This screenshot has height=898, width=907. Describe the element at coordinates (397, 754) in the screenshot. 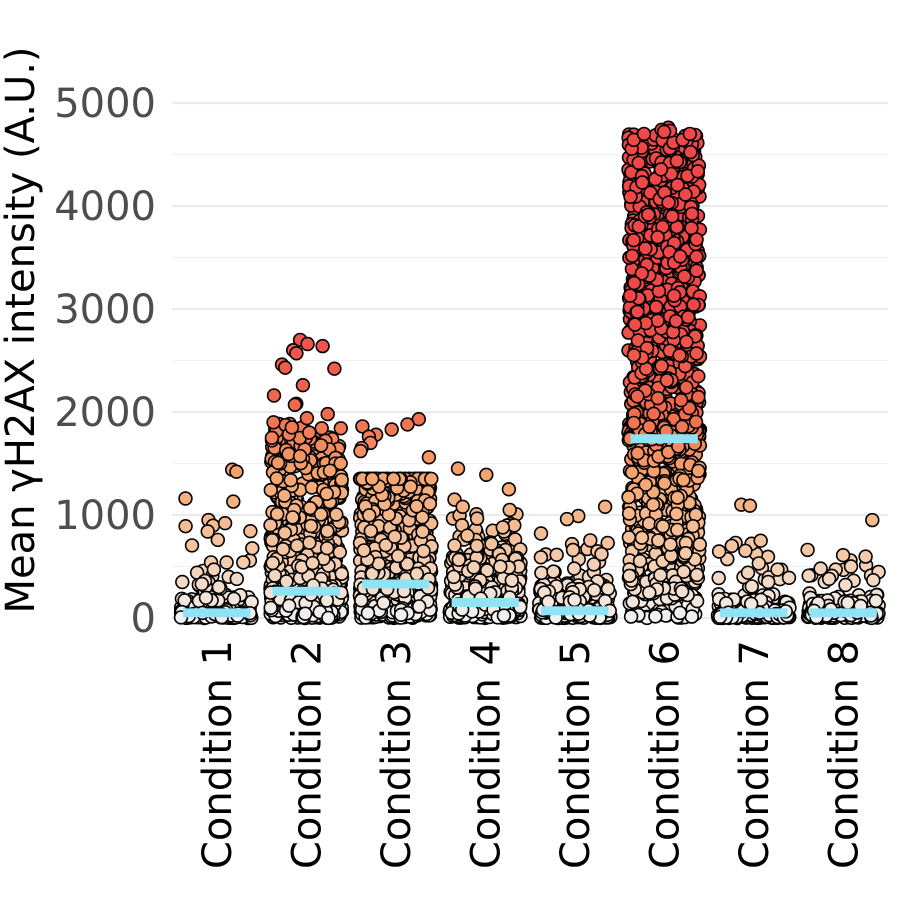

I see `x-tick-label: Condition 3` at that location.